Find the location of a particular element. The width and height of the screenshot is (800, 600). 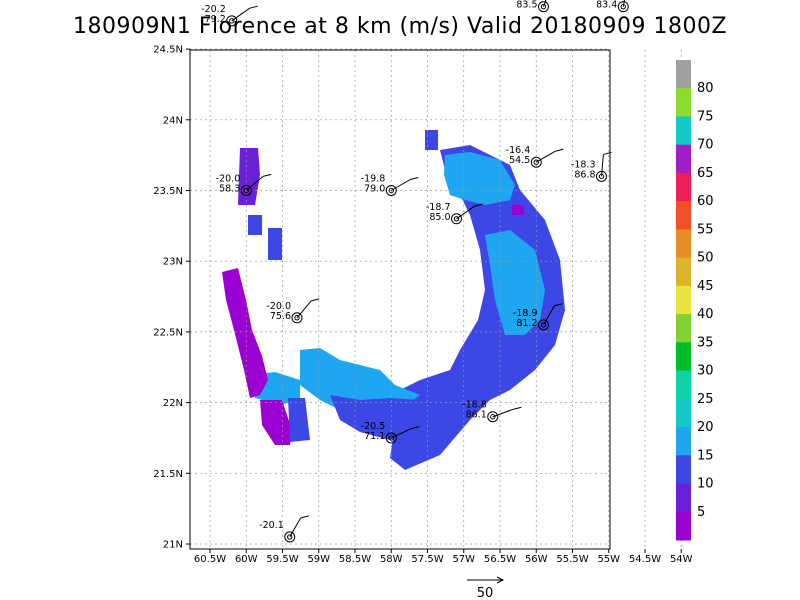

observation-station: -18.886.1 is located at coordinates (492, 411).